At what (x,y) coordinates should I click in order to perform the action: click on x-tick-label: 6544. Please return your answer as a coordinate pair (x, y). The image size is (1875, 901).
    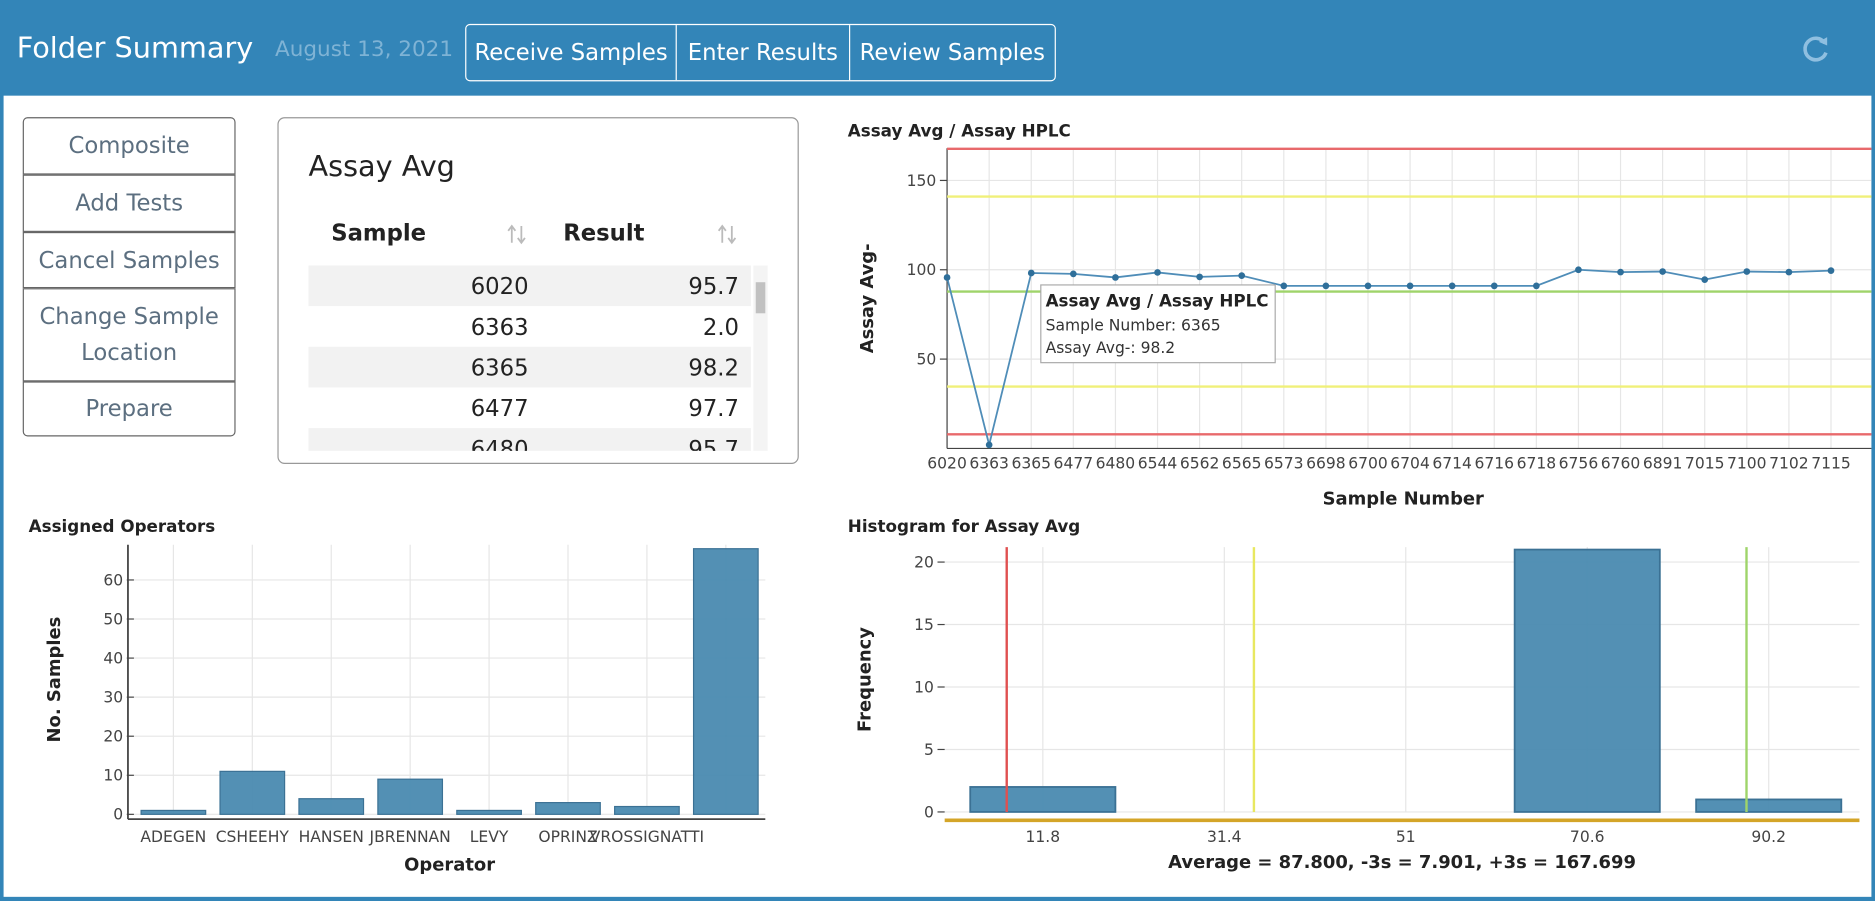
    Looking at the image, I should click on (1158, 464).